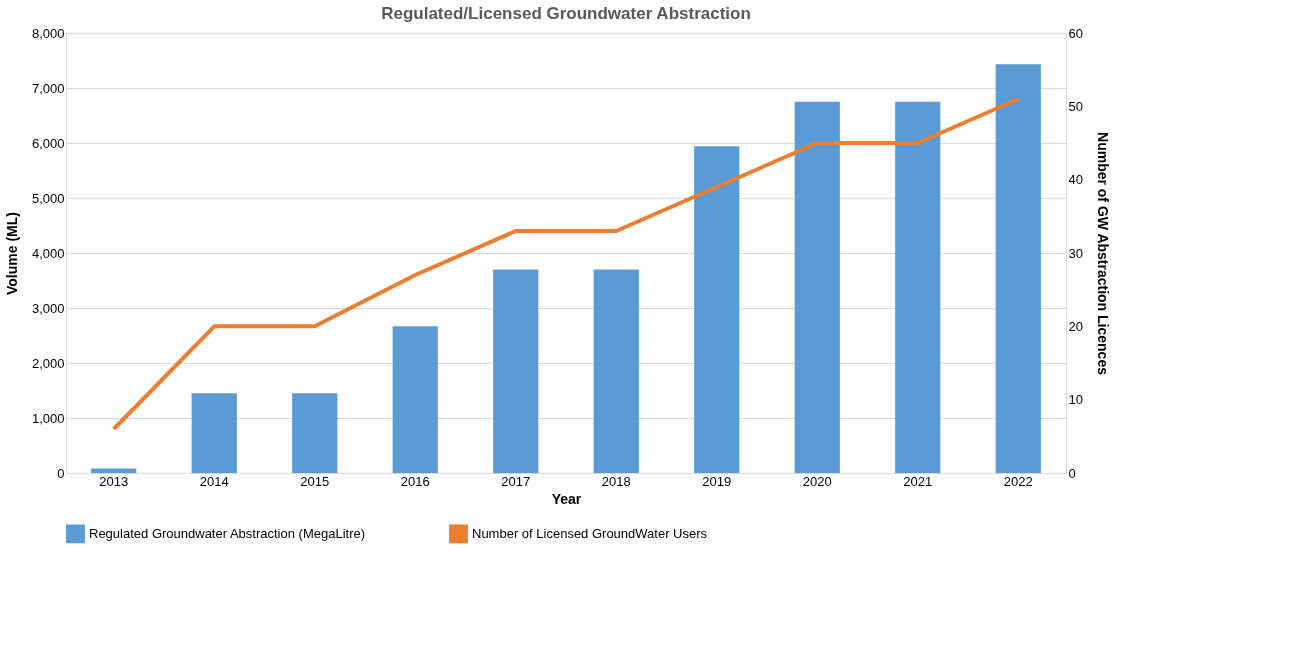 This screenshot has width=1295, height=650. I want to click on y2-tick-label: 10, so click(1075, 400).